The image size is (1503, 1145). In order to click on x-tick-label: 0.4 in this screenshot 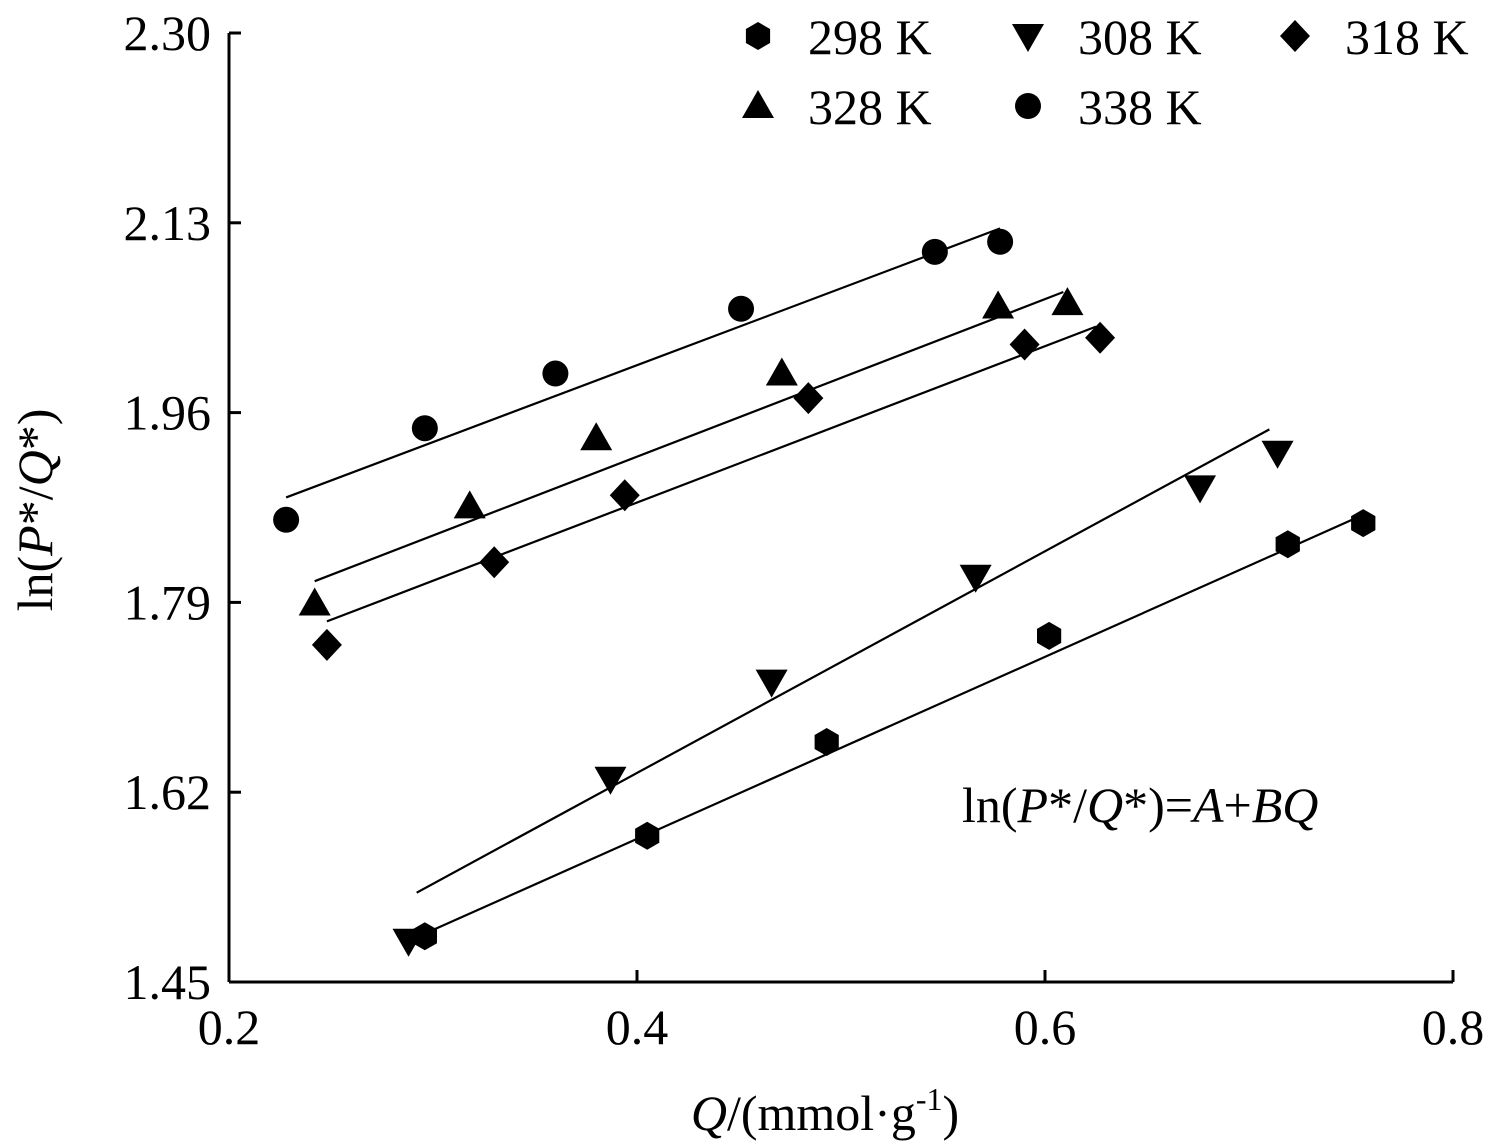, I will do `click(637, 1027)`.